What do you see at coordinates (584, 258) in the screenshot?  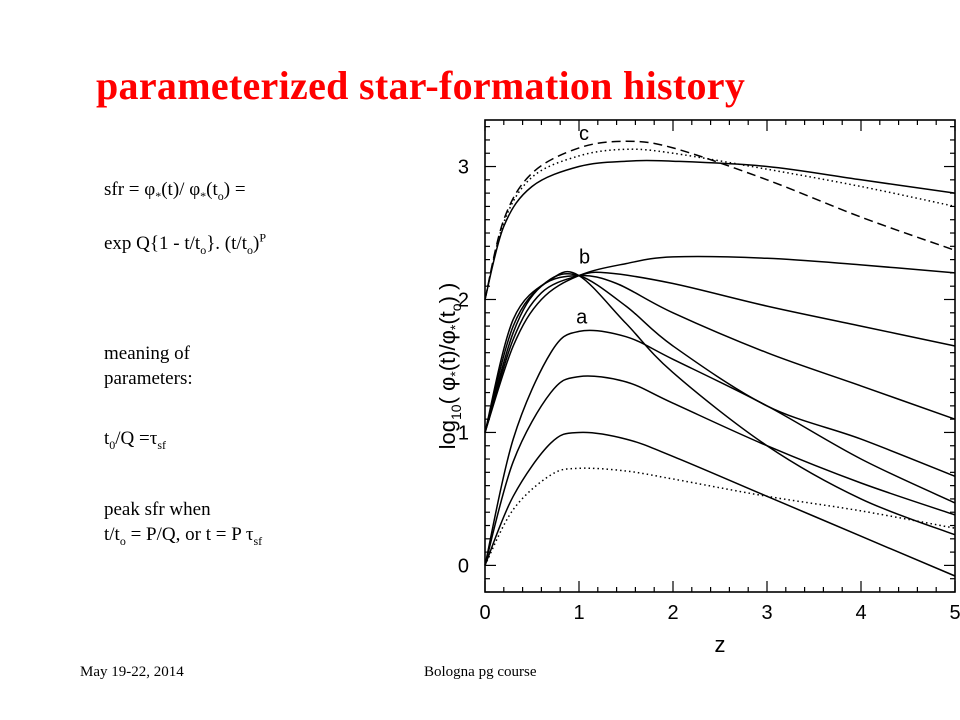 I see `curve-label-b: b` at bounding box center [584, 258].